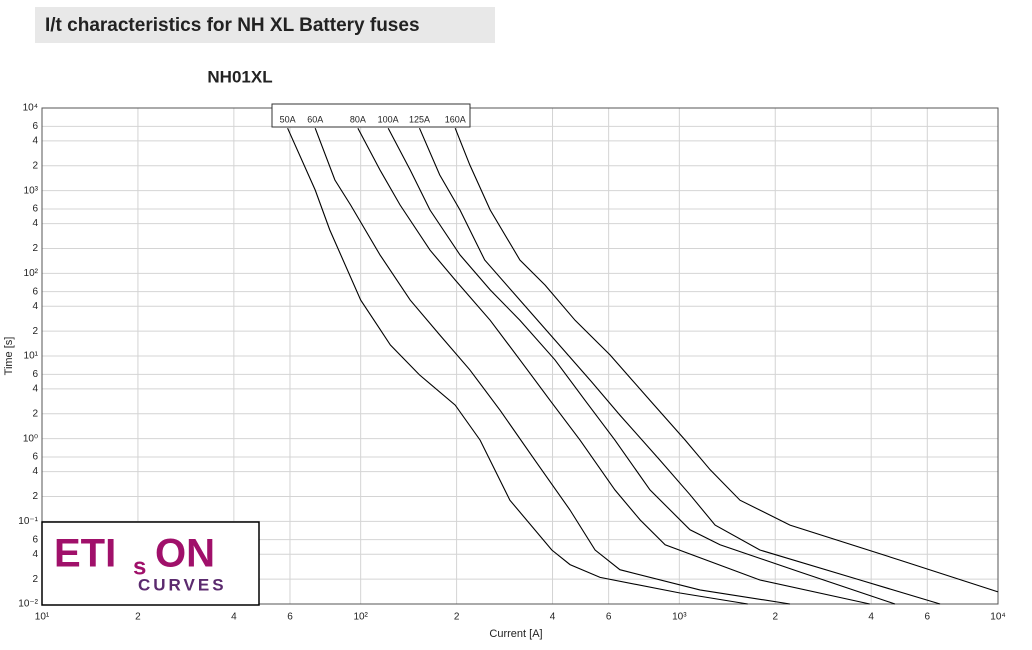 This screenshot has width=1032, height=650. I want to click on legend-label: 50A, so click(288, 119).